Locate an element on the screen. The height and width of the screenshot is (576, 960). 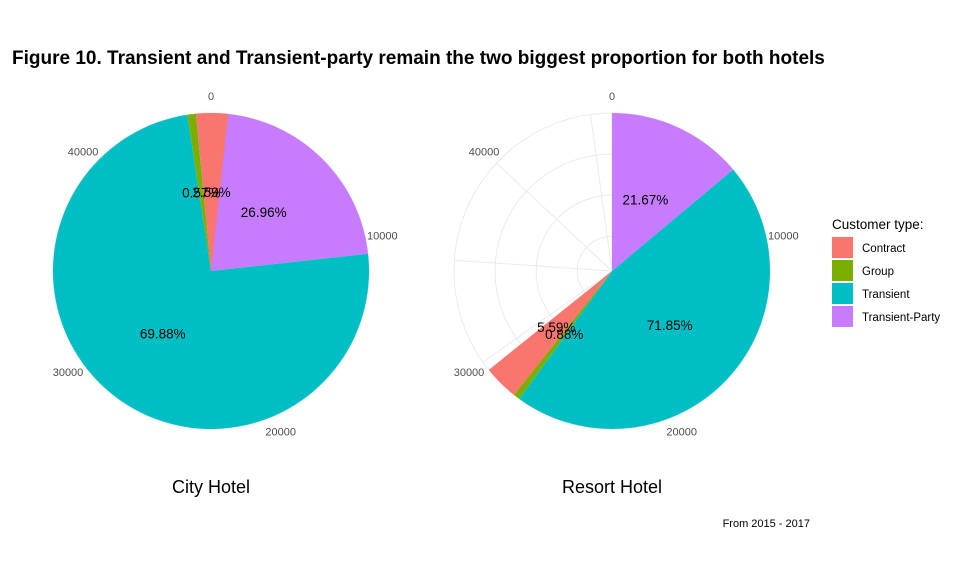
city-hotel-tick-1: 10000 is located at coordinates (382, 236).